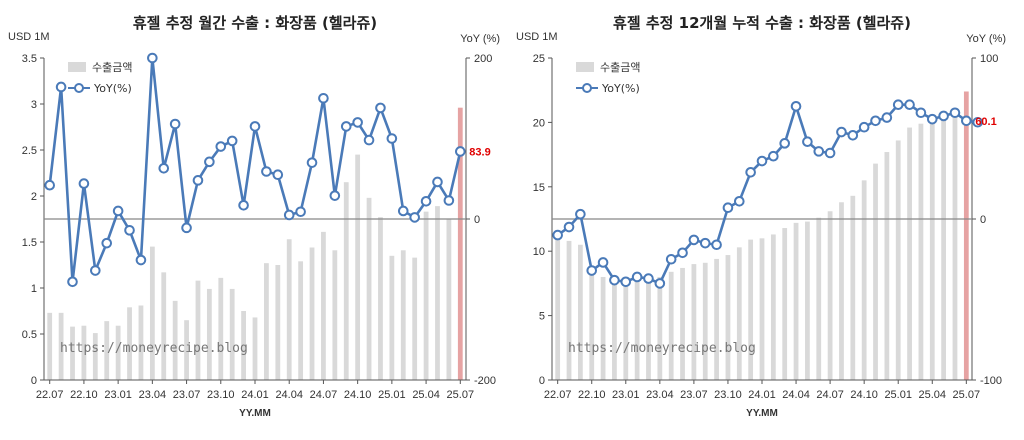 This screenshot has width=1024, height=440. I want to click on c2-title: 휴젤 추정 12개월 누적 수출 : 화장품 (헬라쥬), so click(762, 23).